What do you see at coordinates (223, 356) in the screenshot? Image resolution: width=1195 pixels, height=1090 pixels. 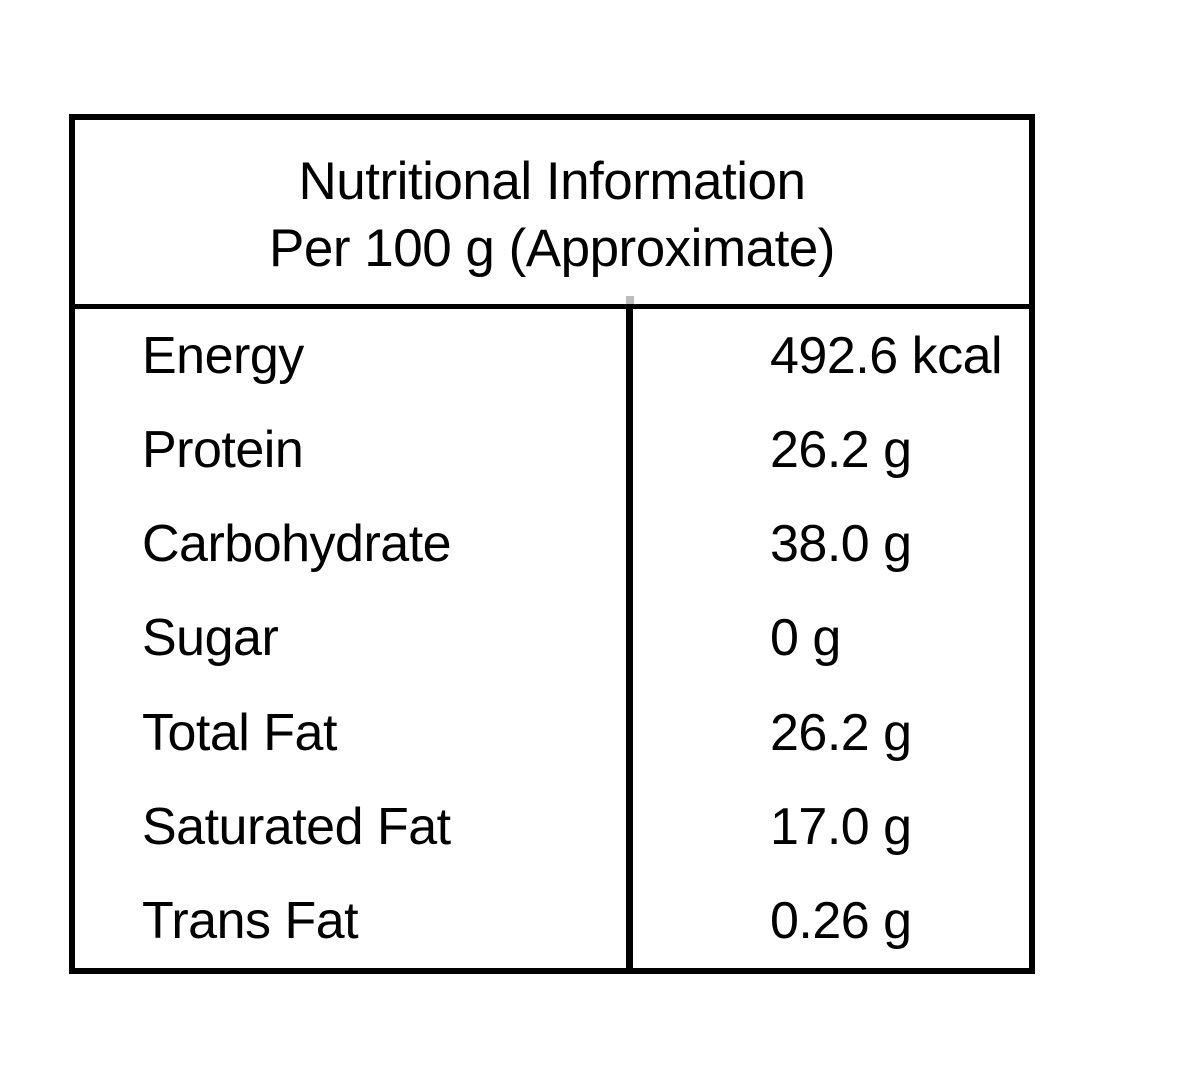 I see `nutrient-label: Energy` at bounding box center [223, 356].